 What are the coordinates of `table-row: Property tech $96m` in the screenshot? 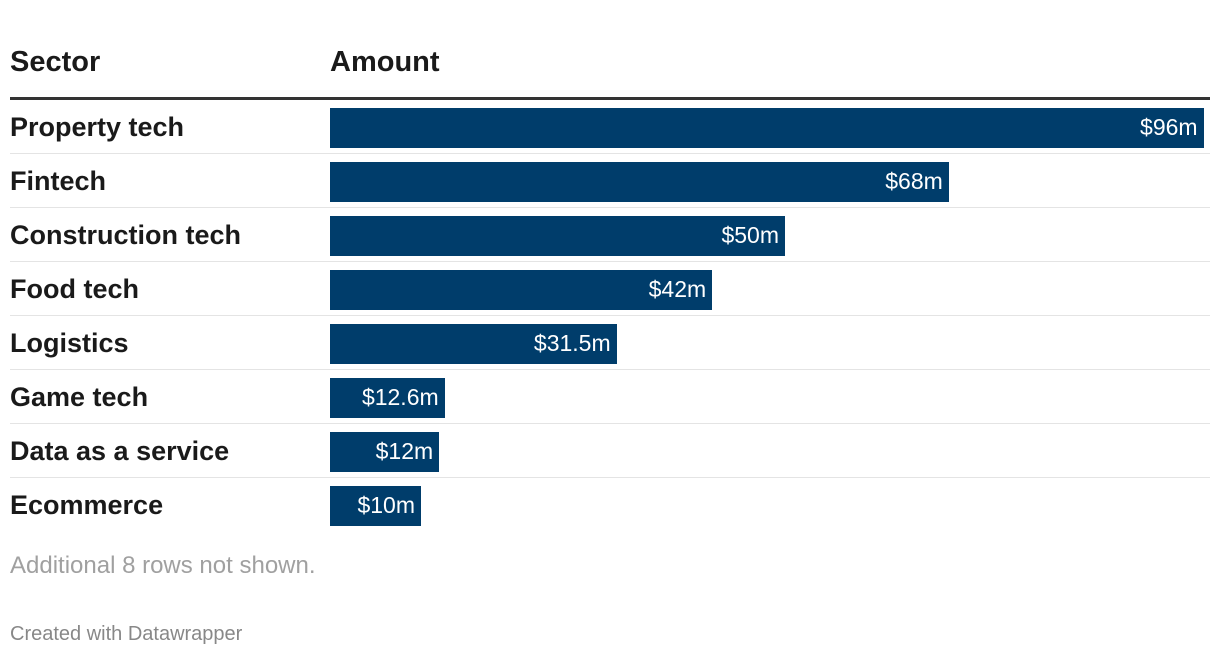 It's located at (610, 127).